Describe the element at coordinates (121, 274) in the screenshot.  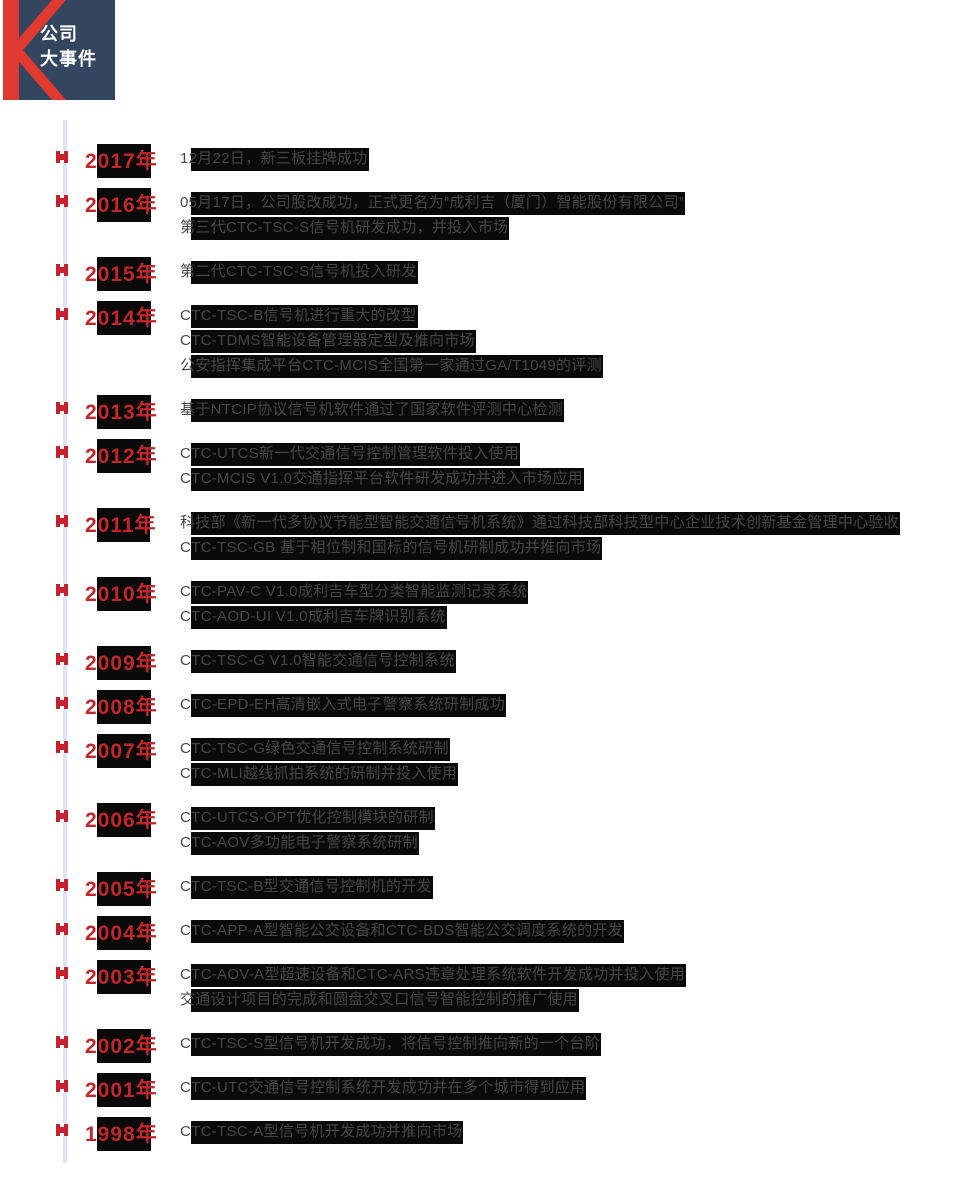
I see `timeline-year: 2015年` at that location.